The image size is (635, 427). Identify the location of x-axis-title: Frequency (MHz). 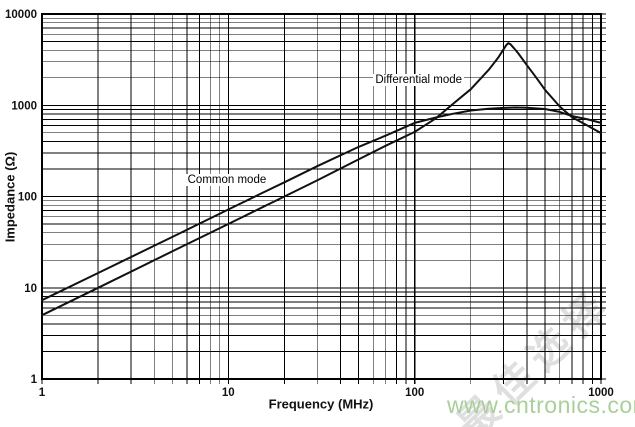
(321, 404).